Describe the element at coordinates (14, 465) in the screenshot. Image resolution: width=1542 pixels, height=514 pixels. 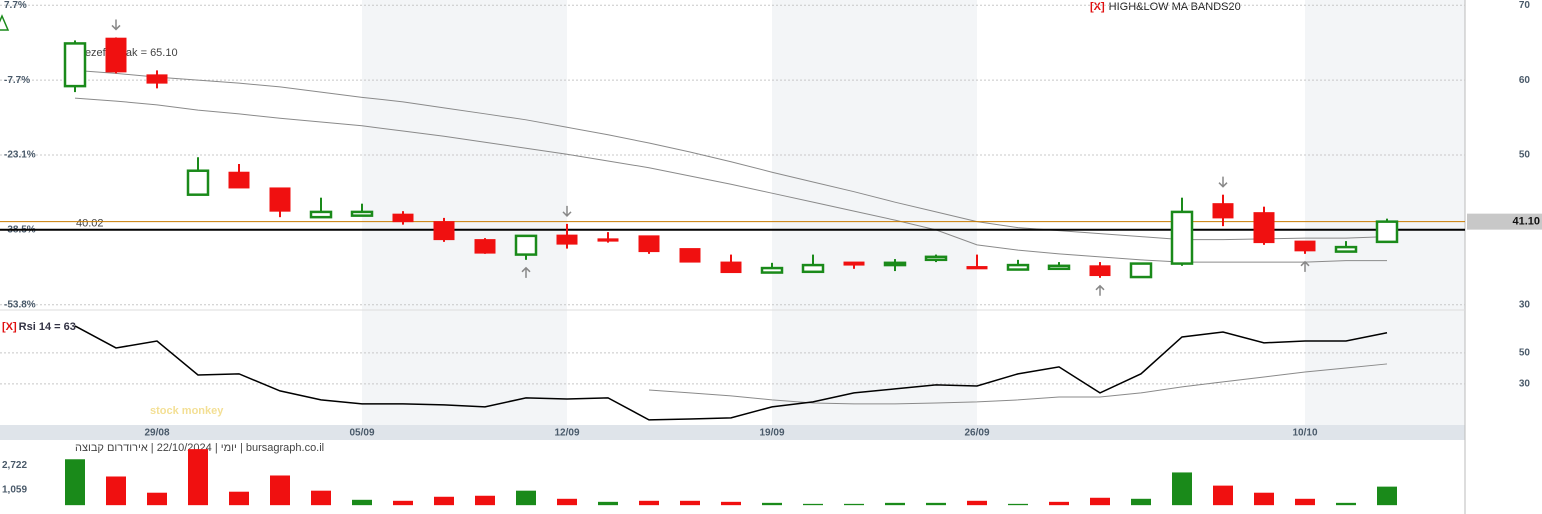
I see `y-tick-label: 2,722` at that location.